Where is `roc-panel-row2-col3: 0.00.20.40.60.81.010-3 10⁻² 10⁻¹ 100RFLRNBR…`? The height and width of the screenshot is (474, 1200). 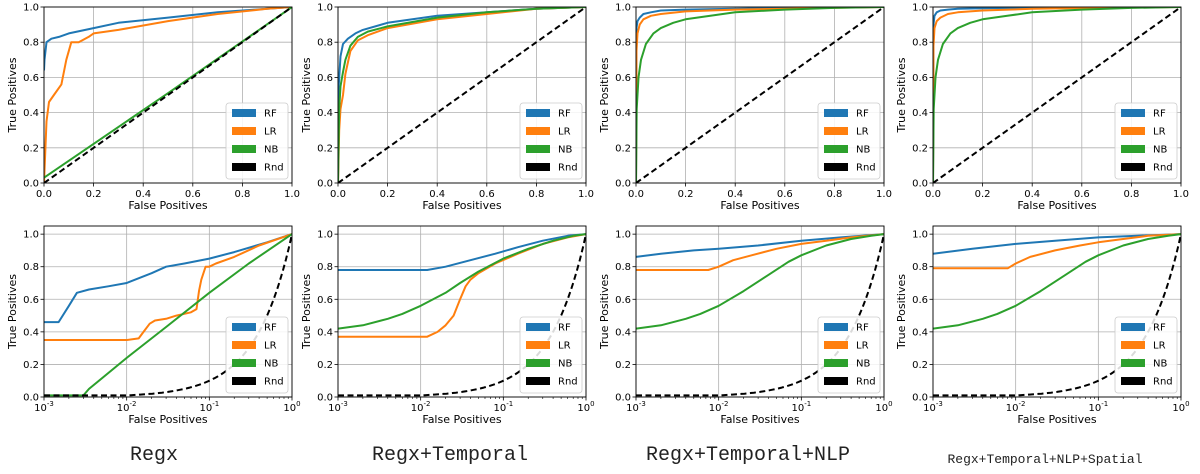
roc-panel-row2-col3: 0.00.20.40.60.81.010-3 10⁻² 10⁻¹ 100RFLRNBR… is located at coordinates (745, 325).